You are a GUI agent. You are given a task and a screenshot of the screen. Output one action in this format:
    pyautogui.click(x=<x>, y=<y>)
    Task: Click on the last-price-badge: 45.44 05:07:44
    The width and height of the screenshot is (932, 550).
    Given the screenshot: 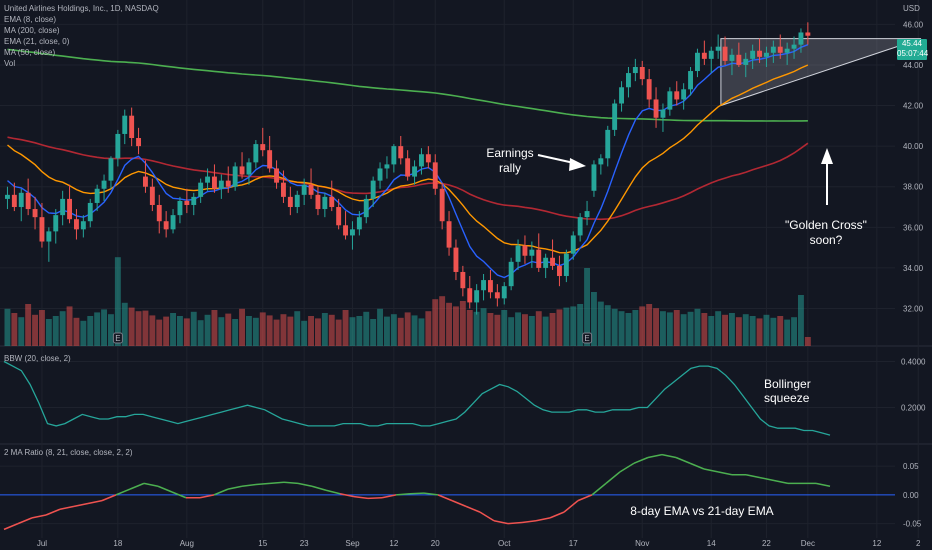 What is the action you would take?
    pyautogui.click(x=913, y=49)
    